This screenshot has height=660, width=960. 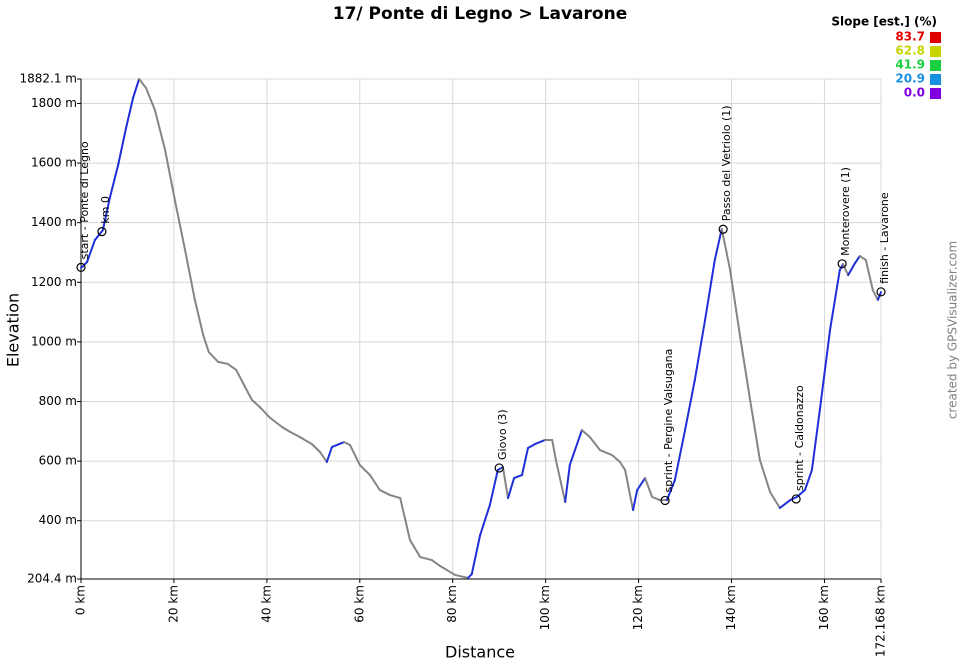 I want to click on waypoint-label: km 0, so click(x=105, y=210).